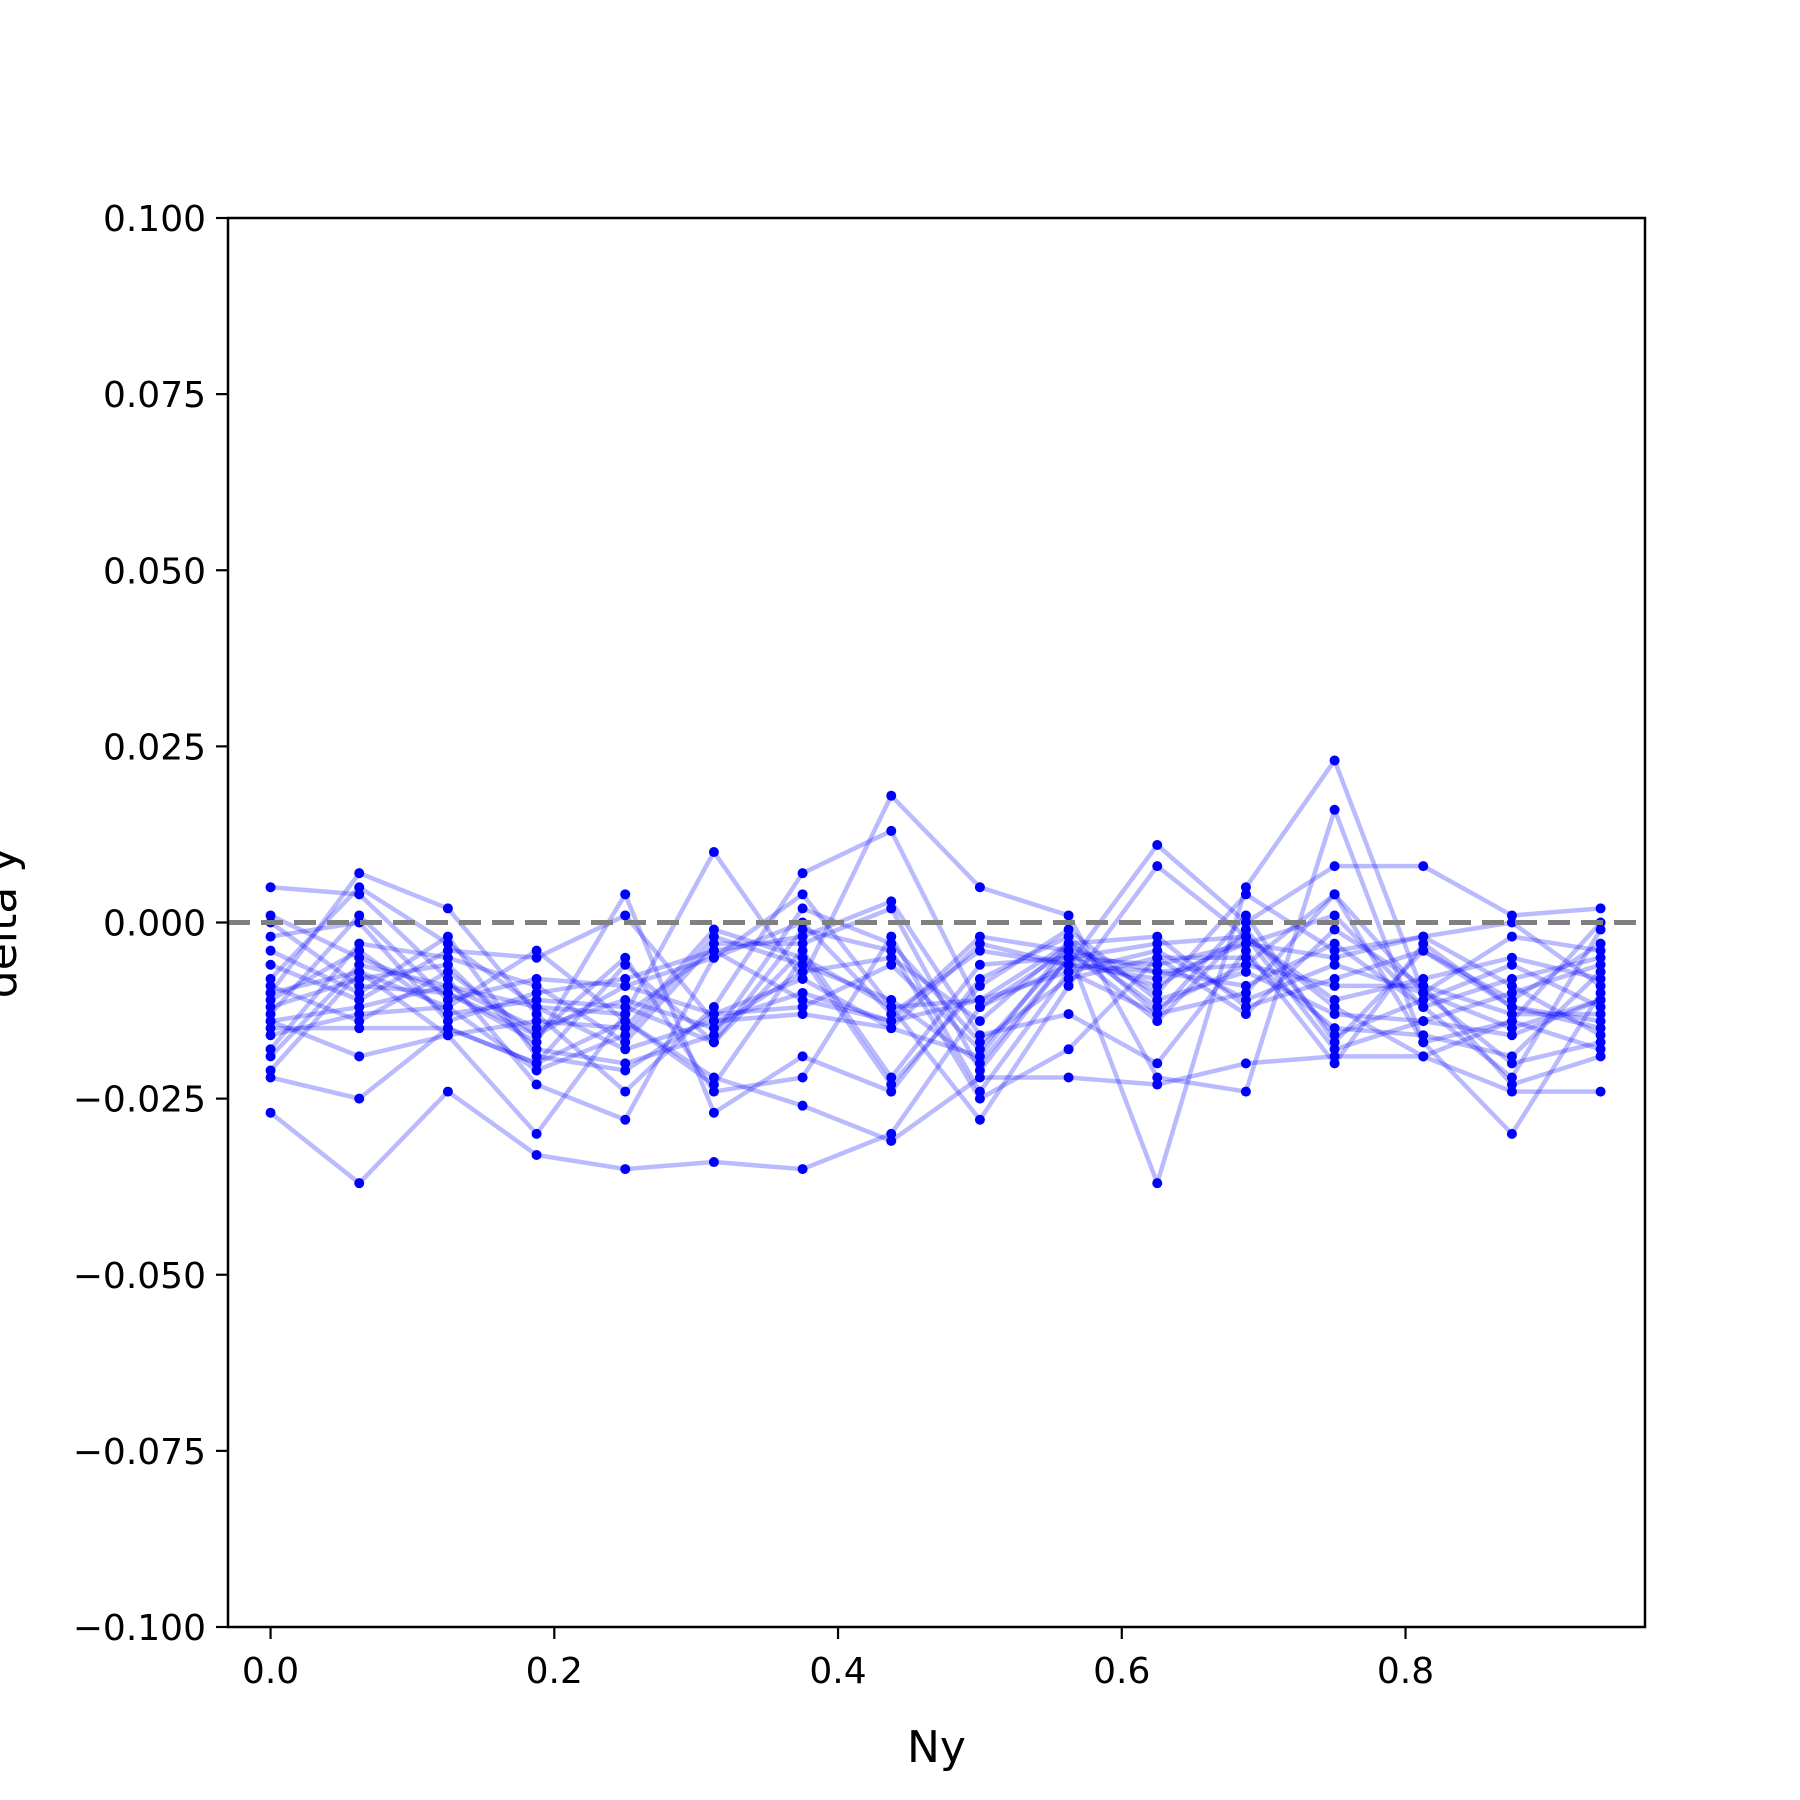  I want to click on y-tick-label: −0.025, so click(139, 1100).